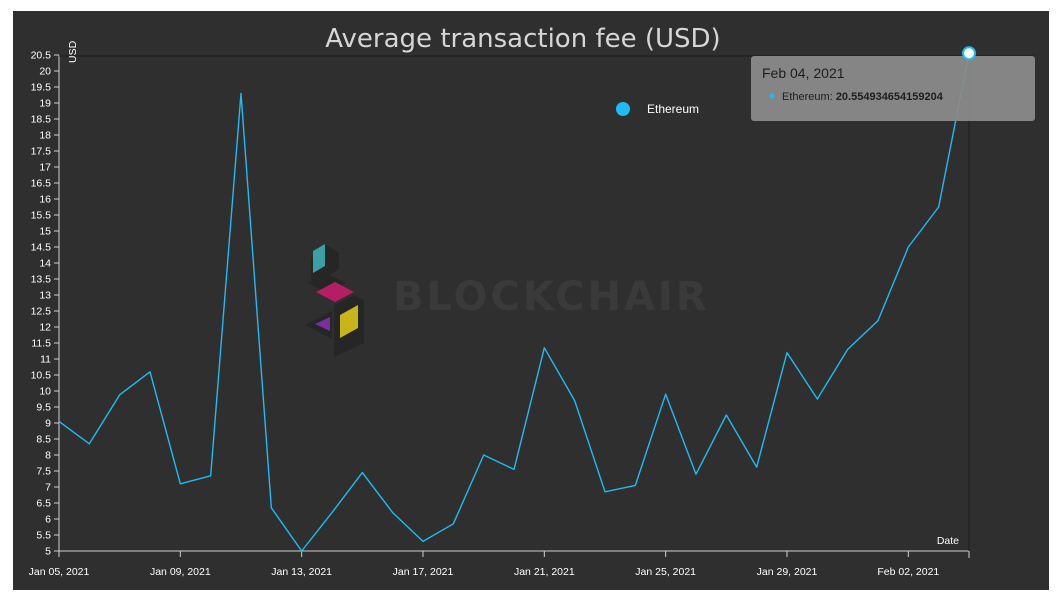 This screenshot has width=1057, height=601. I want to click on y-tick-label: 20, so click(45, 72).